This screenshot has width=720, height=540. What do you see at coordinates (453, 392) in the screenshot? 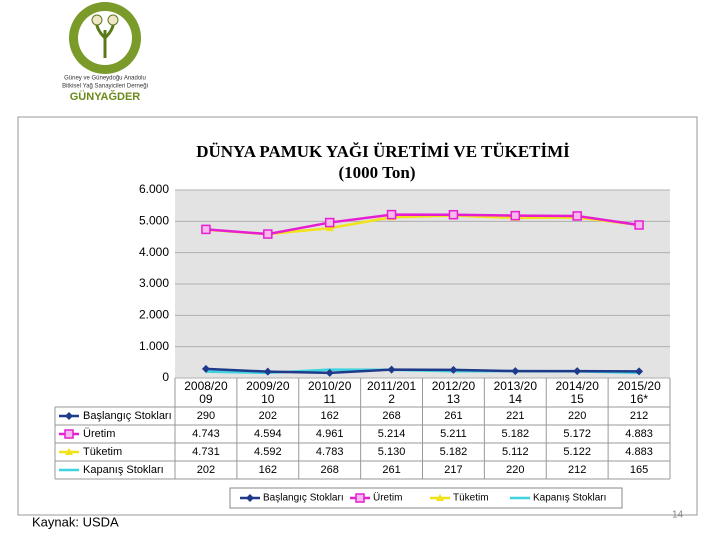
I see `x-tick-label: 2012/2013` at bounding box center [453, 392].